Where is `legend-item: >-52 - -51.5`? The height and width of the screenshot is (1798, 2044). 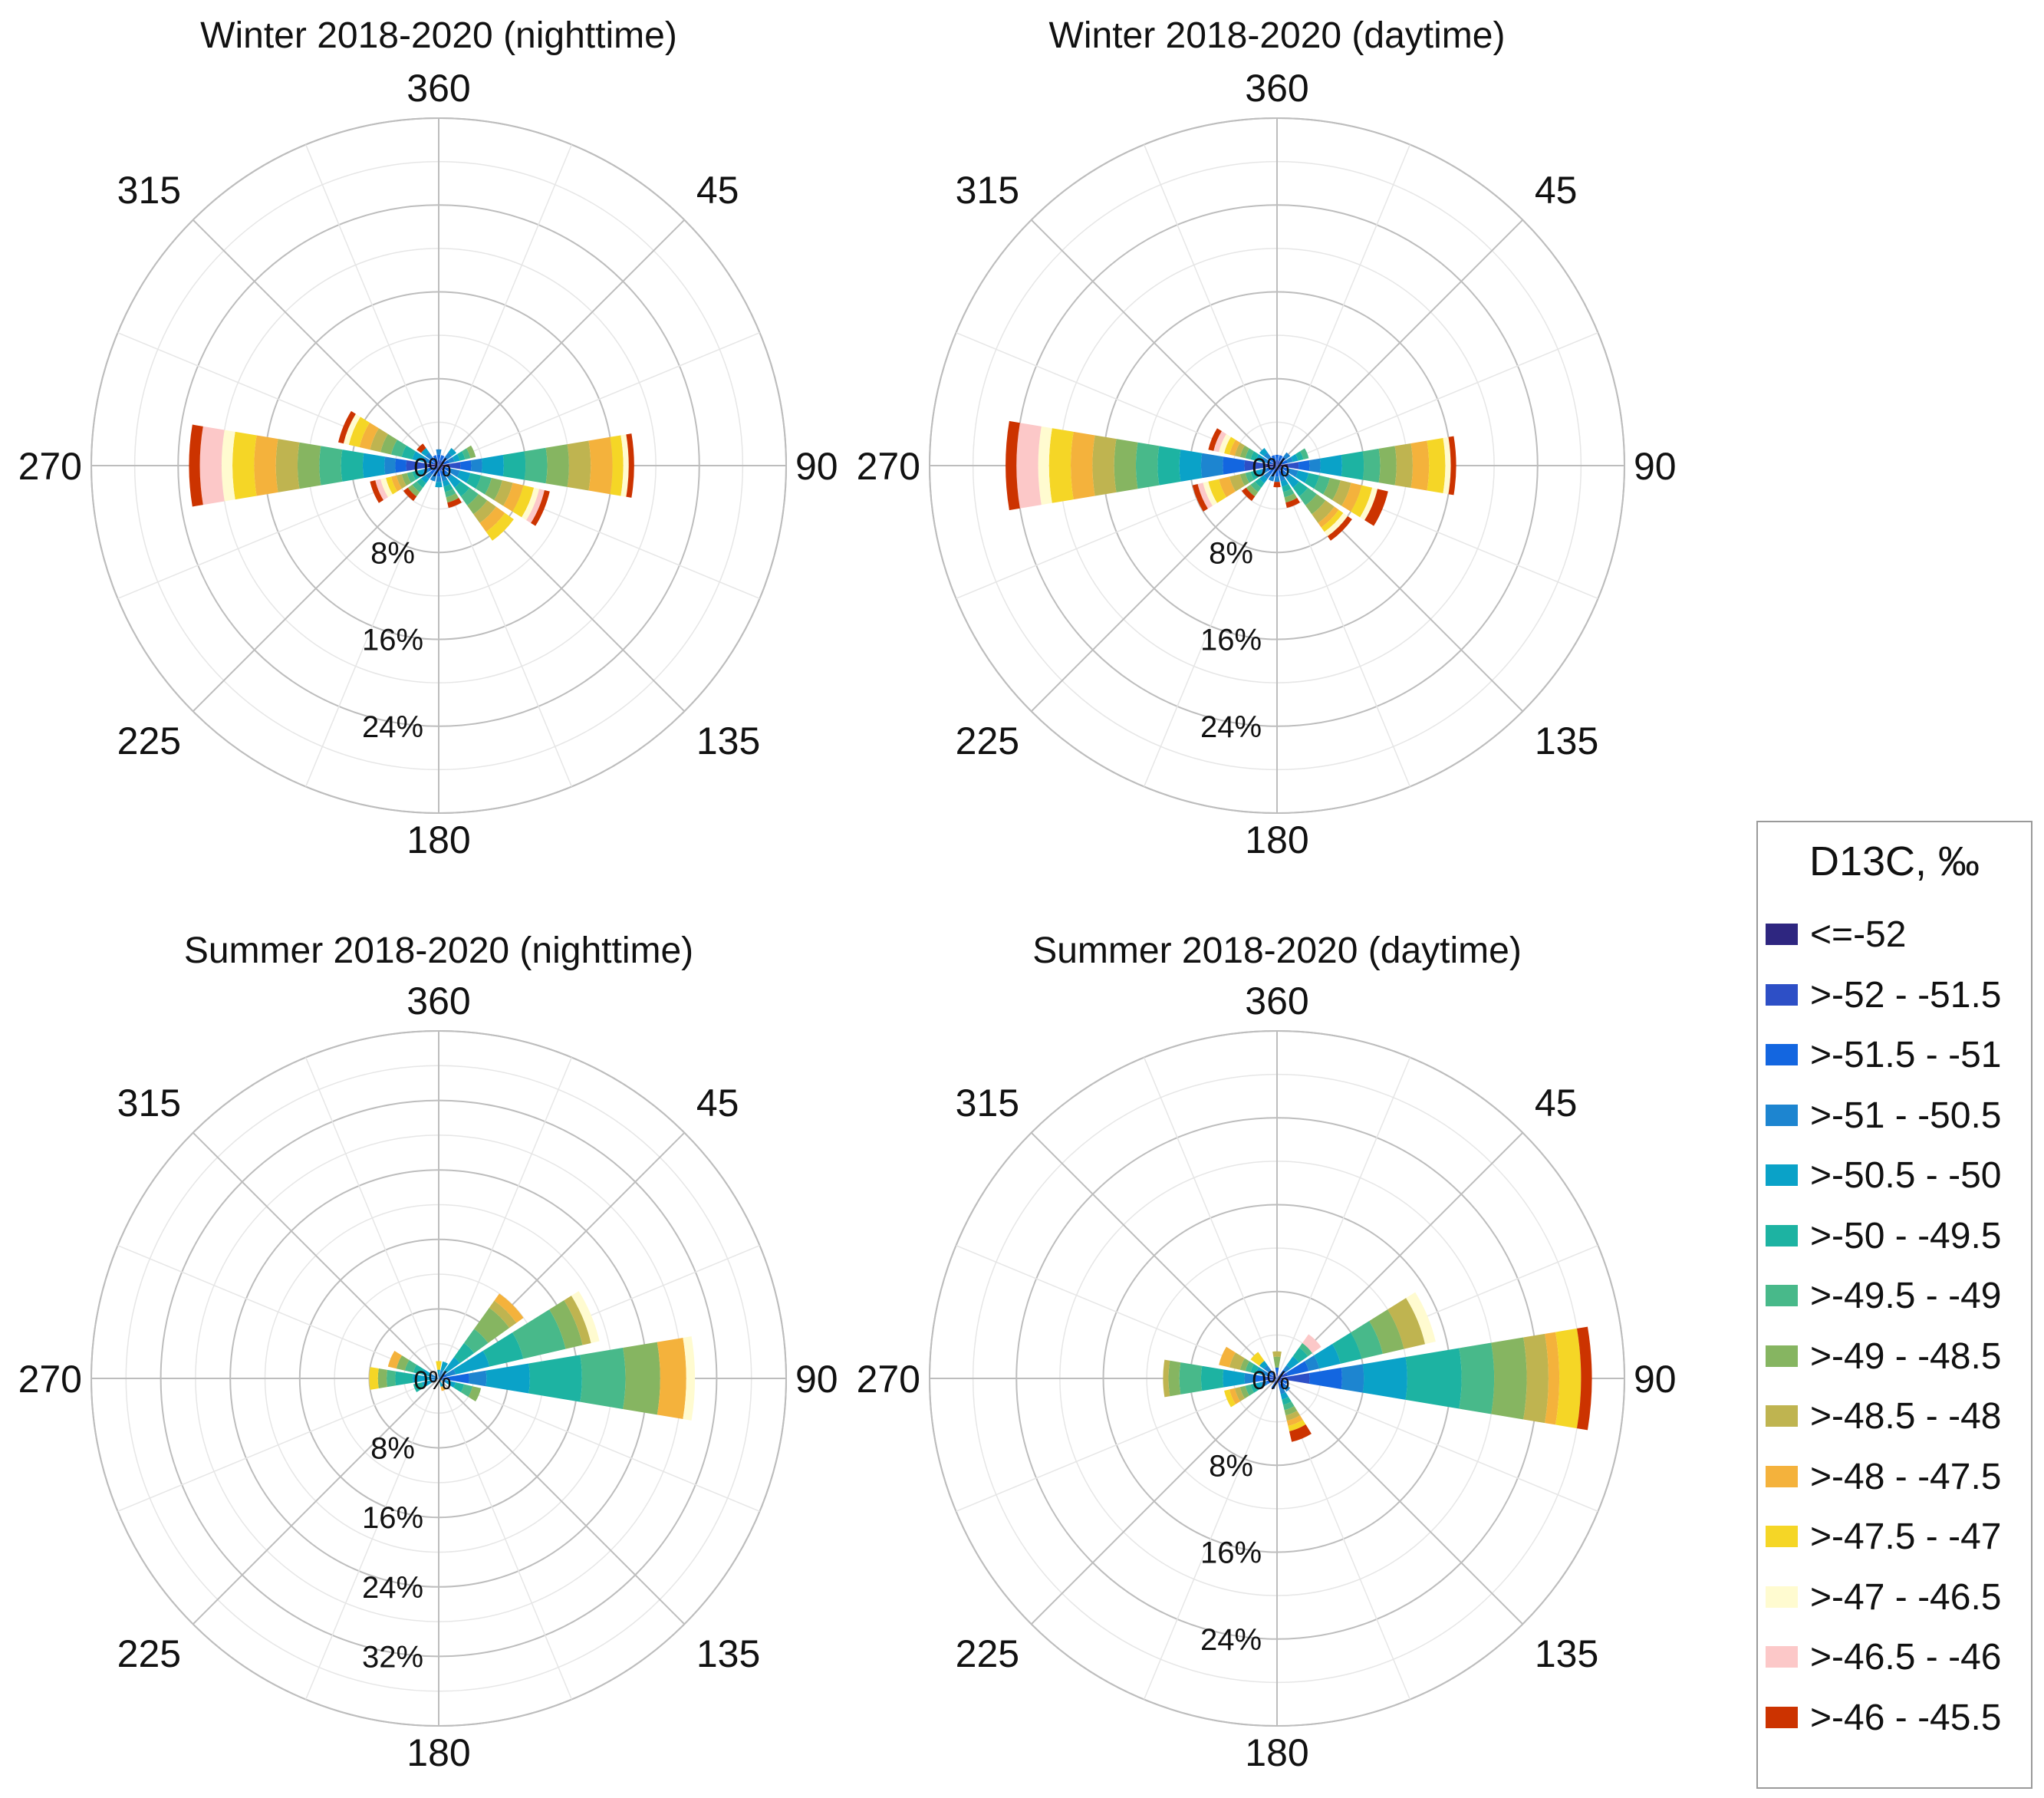 legend-item: >-52 - -51.5 is located at coordinates (1898, 996).